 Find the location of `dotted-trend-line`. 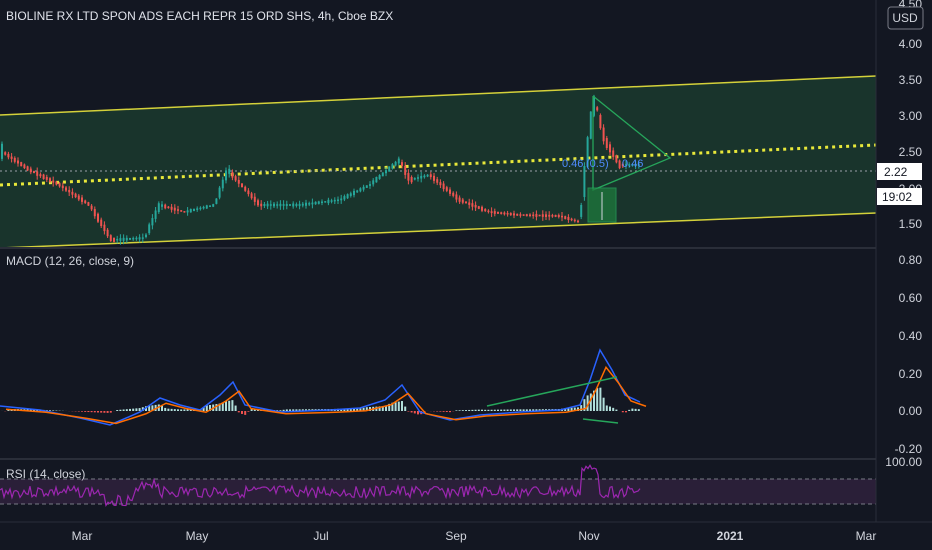

dotted-trend-line is located at coordinates (438, 165).